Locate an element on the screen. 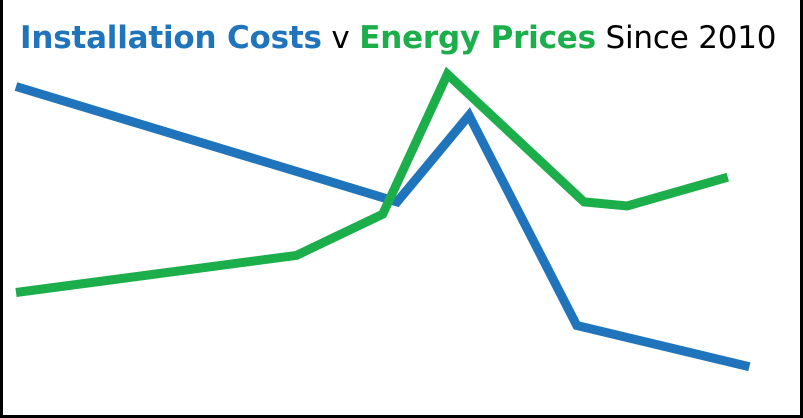 This screenshot has height=418, width=803. title-since-2010: Since 2010 is located at coordinates (686, 38).